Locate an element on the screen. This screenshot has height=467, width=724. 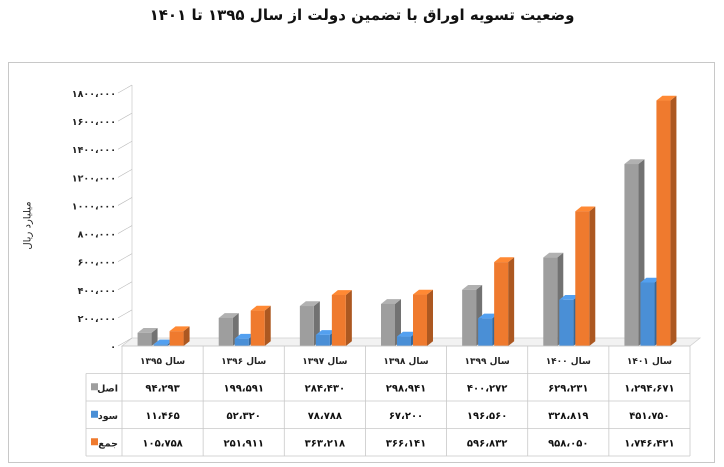
data-label: ۳۲۸،۸۱۹ is located at coordinates (568, 416).